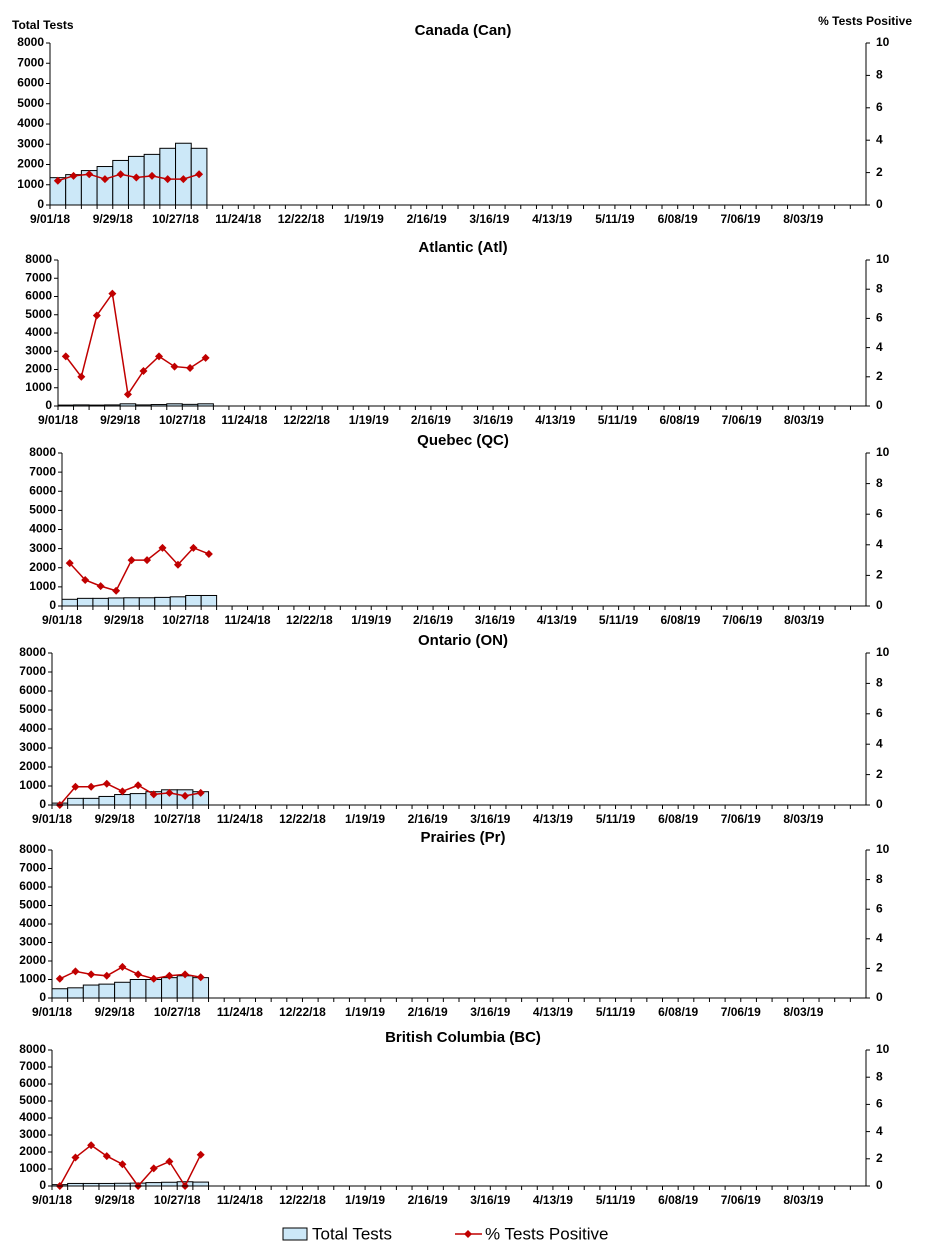 The height and width of the screenshot is (1257, 926). I want to click on x-tick-label: 7/06/19, so click(740, 219).